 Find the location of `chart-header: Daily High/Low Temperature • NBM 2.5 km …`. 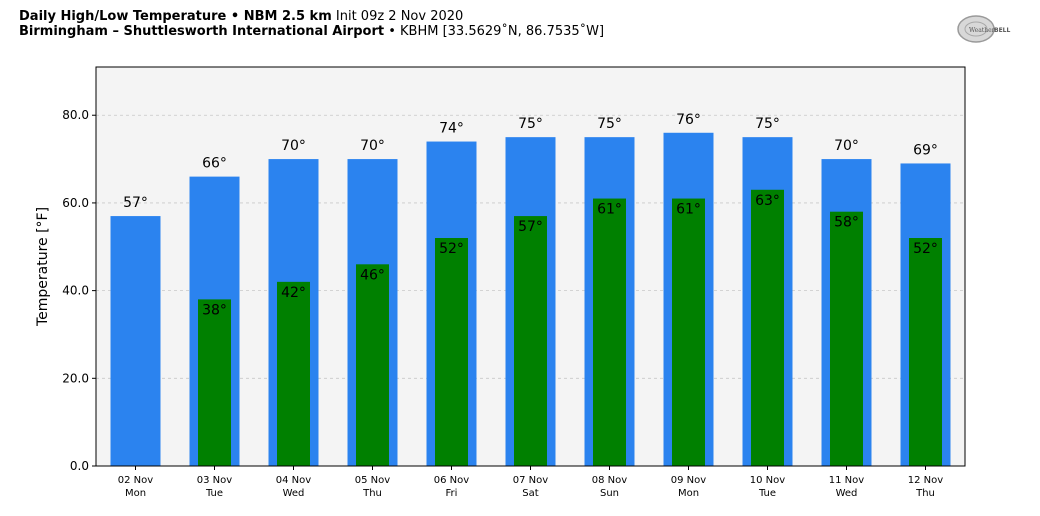

chart-header: Daily High/Low Temperature • NBM 2.5 km … is located at coordinates (311, 24).